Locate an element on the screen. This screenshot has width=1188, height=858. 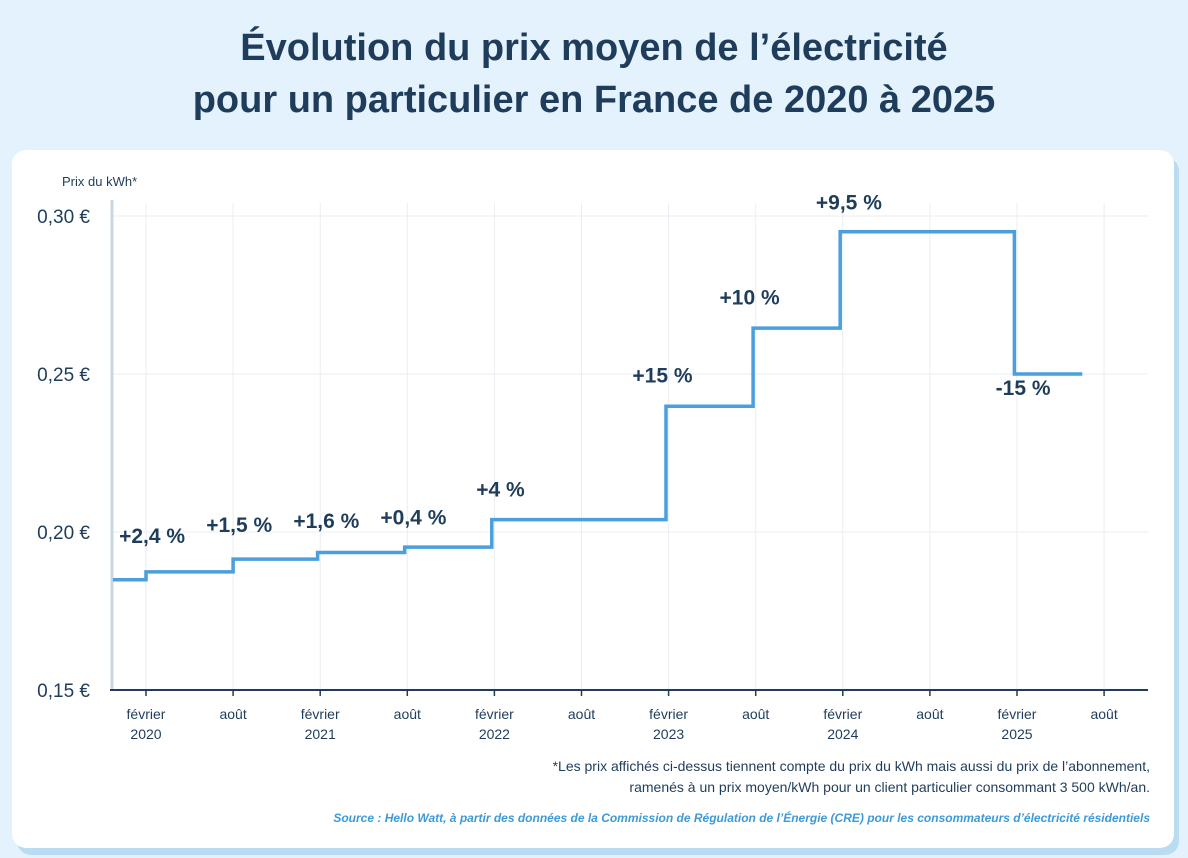
y-axis-title: Prix du kWh* is located at coordinates (99, 181).